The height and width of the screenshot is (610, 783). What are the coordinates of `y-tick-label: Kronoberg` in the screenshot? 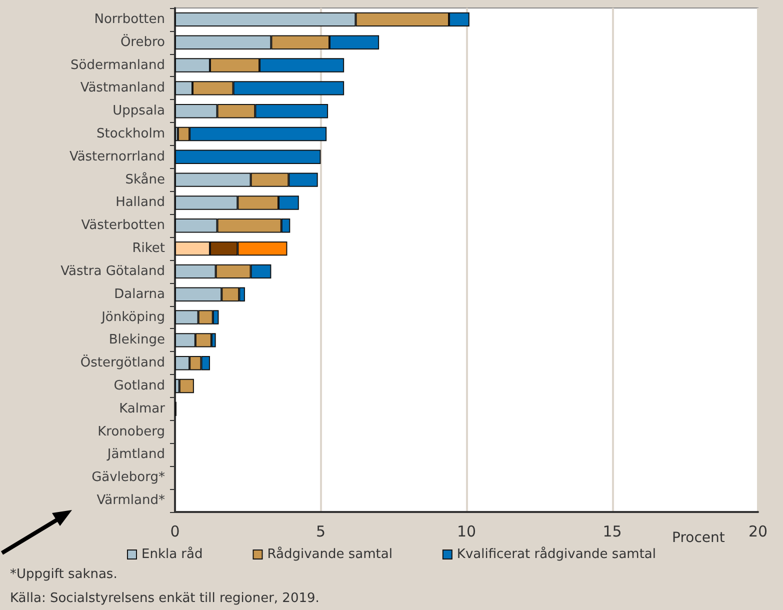 It's located at (131, 432).